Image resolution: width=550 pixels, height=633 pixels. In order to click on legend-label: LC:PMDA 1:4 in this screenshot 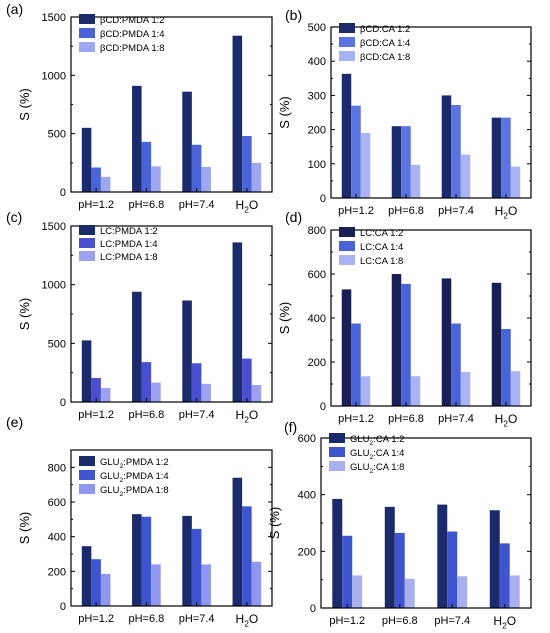, I will do `click(129, 244)`.